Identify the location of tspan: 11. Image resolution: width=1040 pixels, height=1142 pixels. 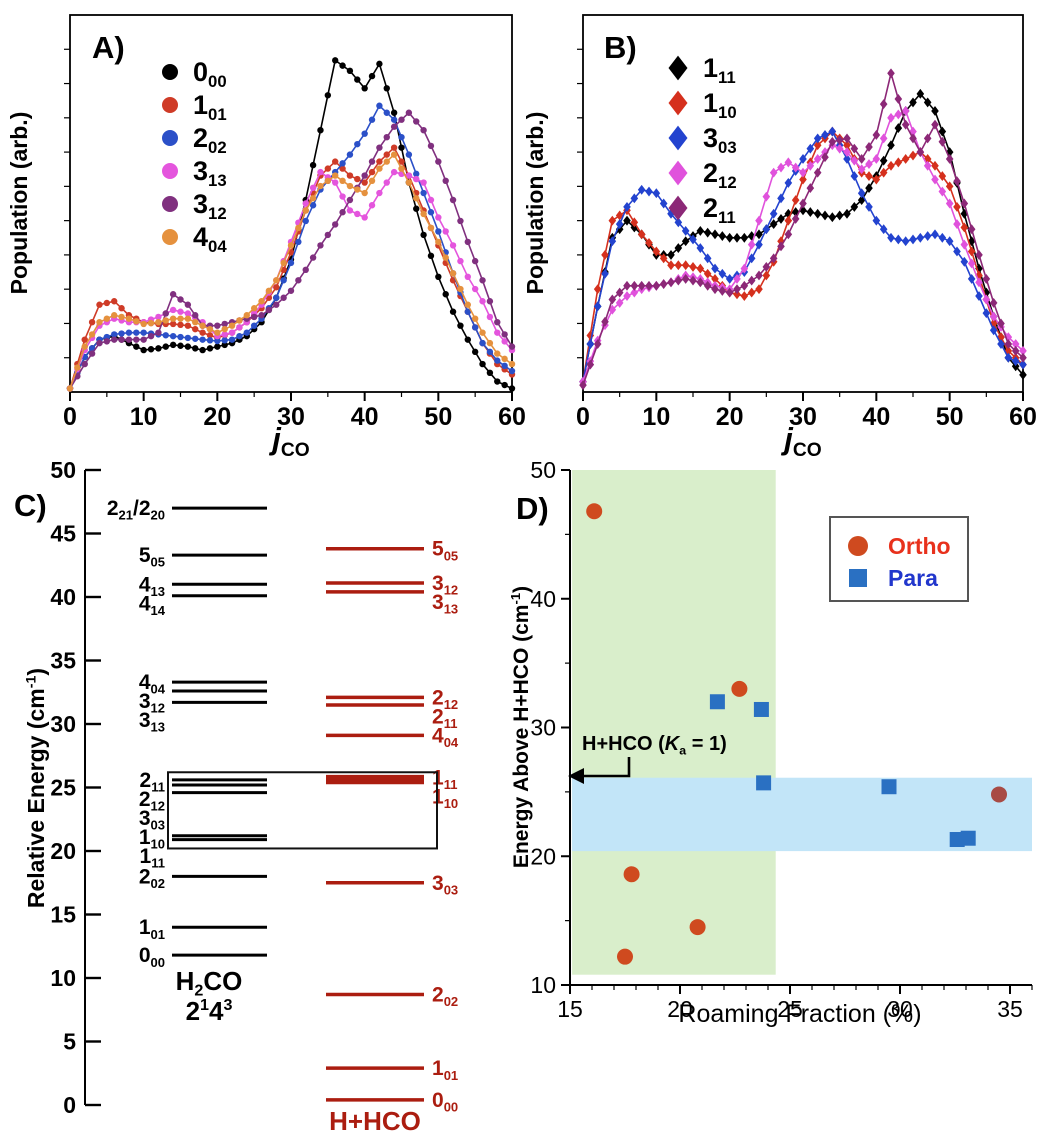
(451, 784).